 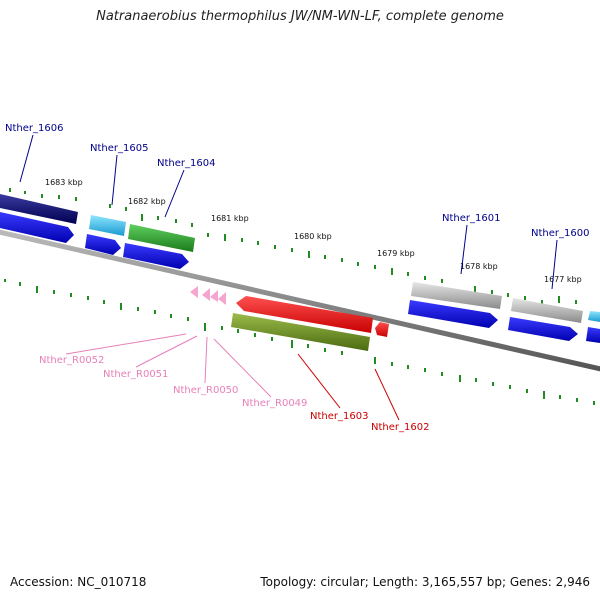 I want to click on accession-text: Accession: NC_010718, so click(x=78, y=582).